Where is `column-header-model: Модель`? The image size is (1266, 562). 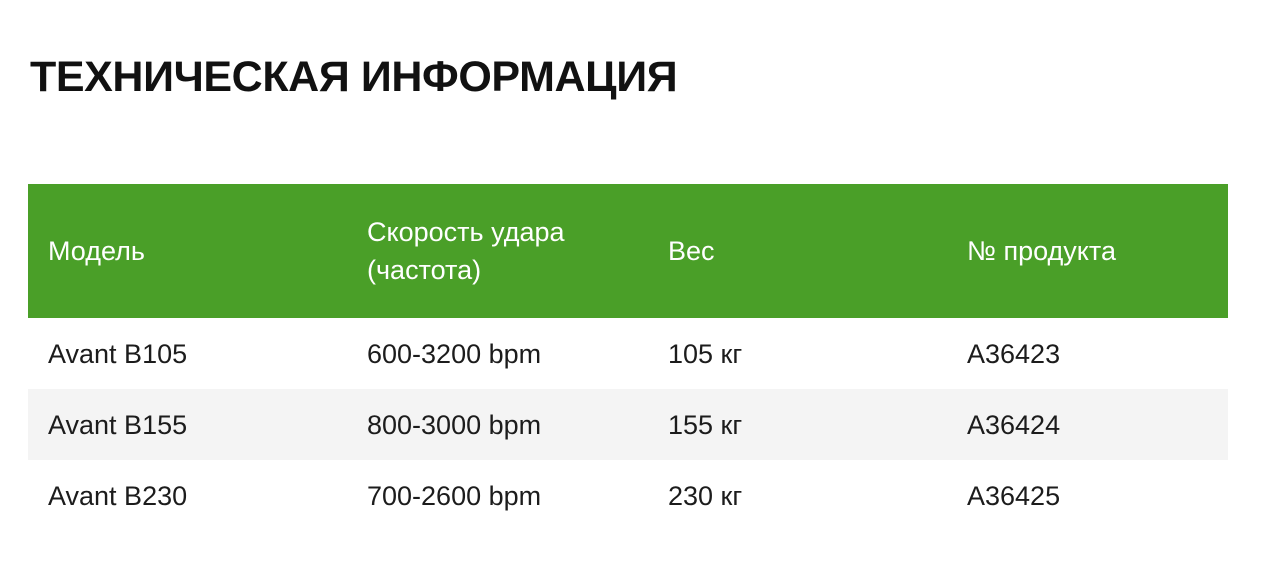
column-header-model: Модель is located at coordinates (96, 251).